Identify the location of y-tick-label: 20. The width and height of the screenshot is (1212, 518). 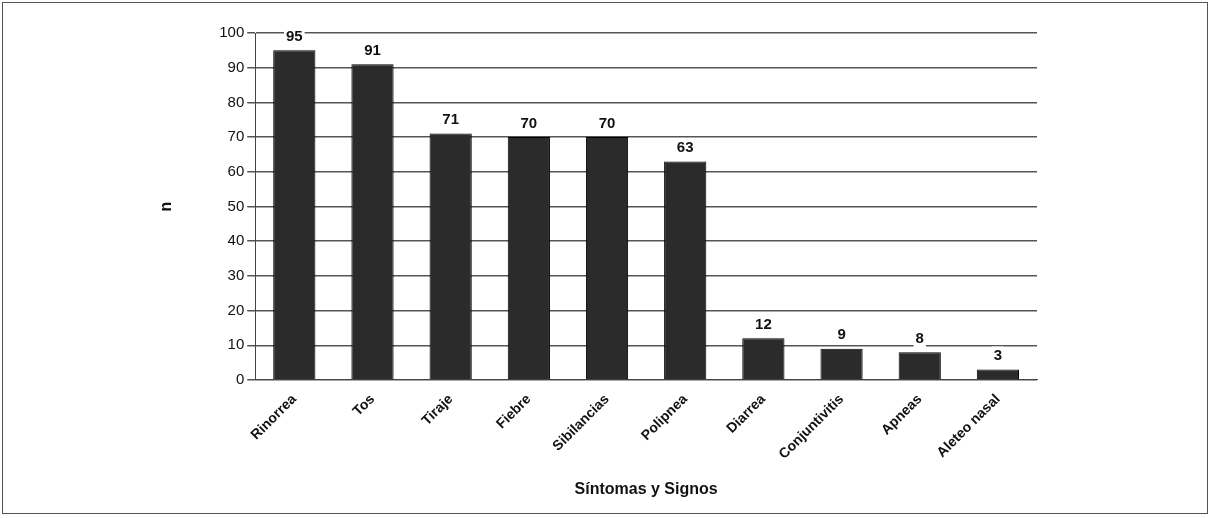
(236, 309).